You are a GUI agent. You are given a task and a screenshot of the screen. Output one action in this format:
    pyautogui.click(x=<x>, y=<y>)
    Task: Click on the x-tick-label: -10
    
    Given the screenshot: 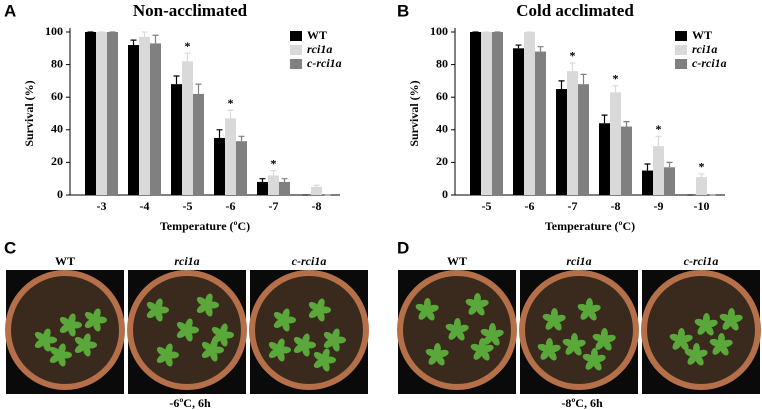 What is the action you would take?
    pyautogui.click(x=702, y=206)
    